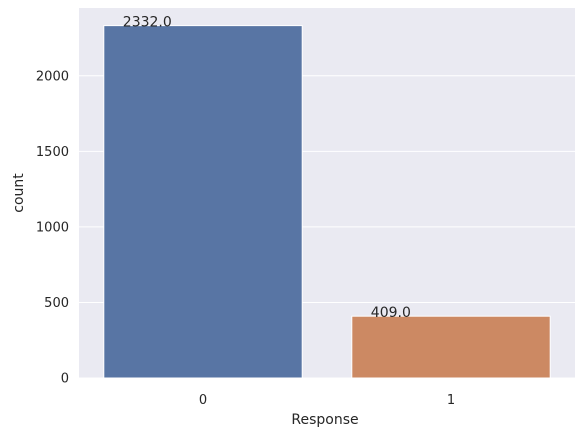 The image size is (583, 437). Describe the element at coordinates (52, 76) in the screenshot. I see `y-tick-label: 2000` at that location.